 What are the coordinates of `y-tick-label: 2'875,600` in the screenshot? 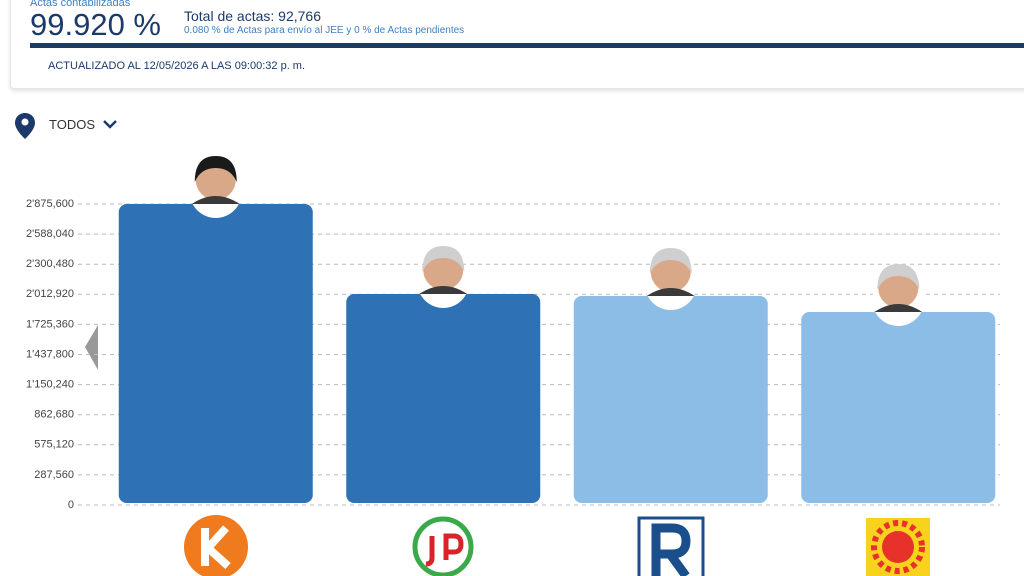 It's located at (50, 204).